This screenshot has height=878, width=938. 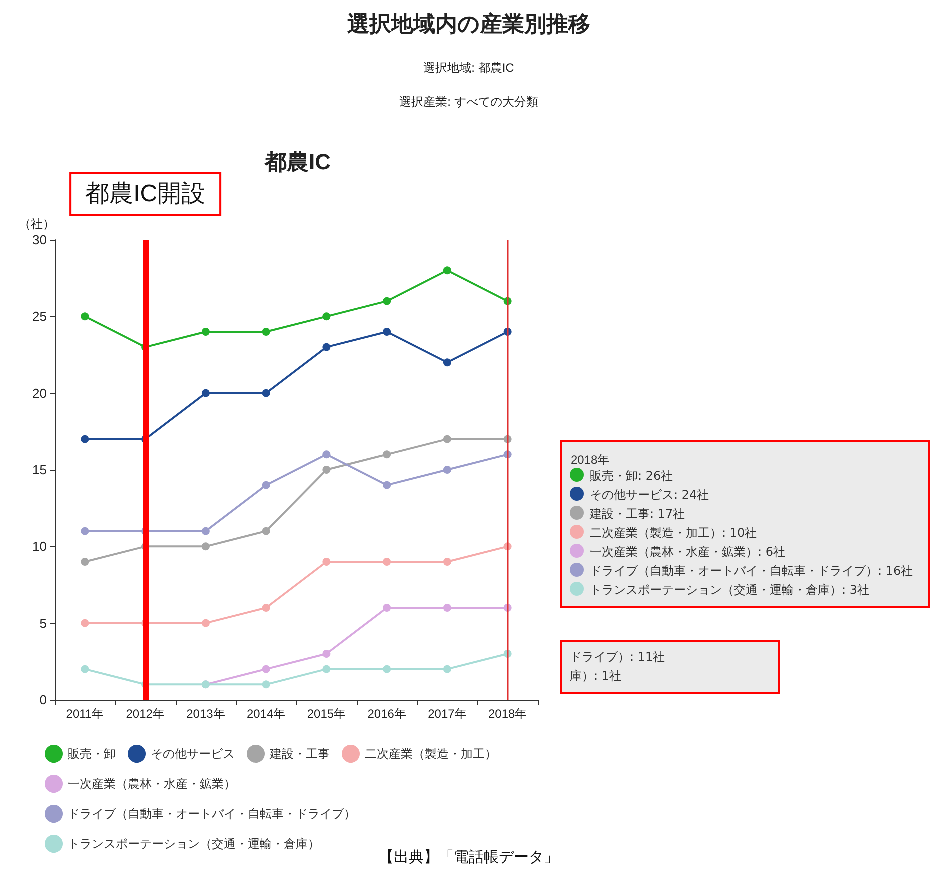 I want to click on x-tick-label: 2014年, so click(x=266, y=714).